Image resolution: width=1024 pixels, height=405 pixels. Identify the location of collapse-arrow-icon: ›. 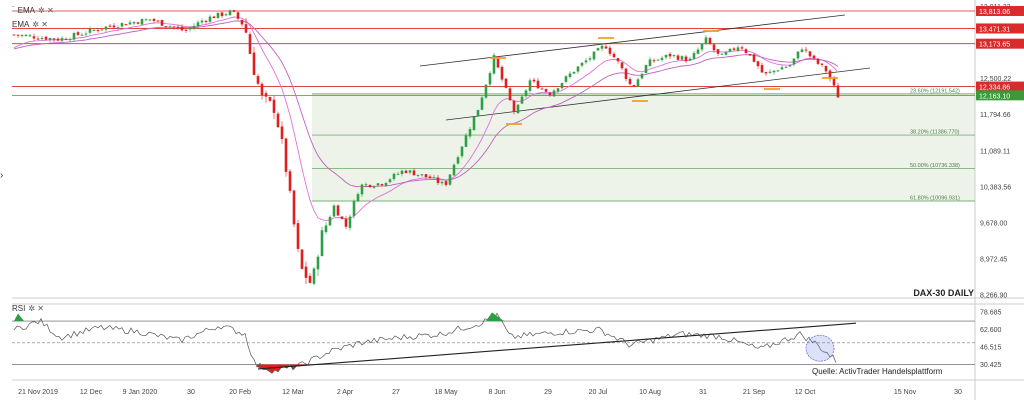
(2, 175).